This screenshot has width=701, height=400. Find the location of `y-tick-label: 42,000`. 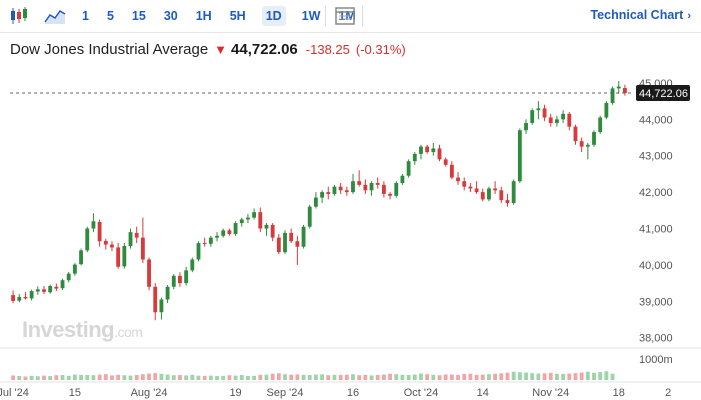

y-tick-label: 42,000 is located at coordinates (656, 193).